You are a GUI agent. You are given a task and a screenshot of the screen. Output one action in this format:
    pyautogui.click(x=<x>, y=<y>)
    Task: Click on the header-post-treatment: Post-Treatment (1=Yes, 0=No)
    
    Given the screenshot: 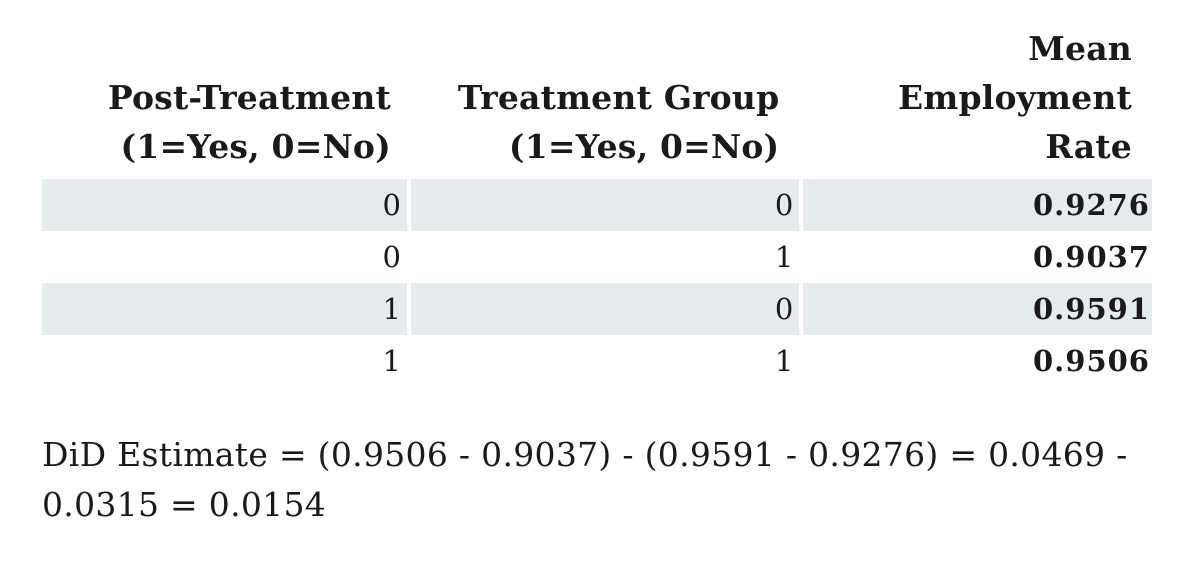 What is the action you would take?
    pyautogui.click(x=224, y=101)
    